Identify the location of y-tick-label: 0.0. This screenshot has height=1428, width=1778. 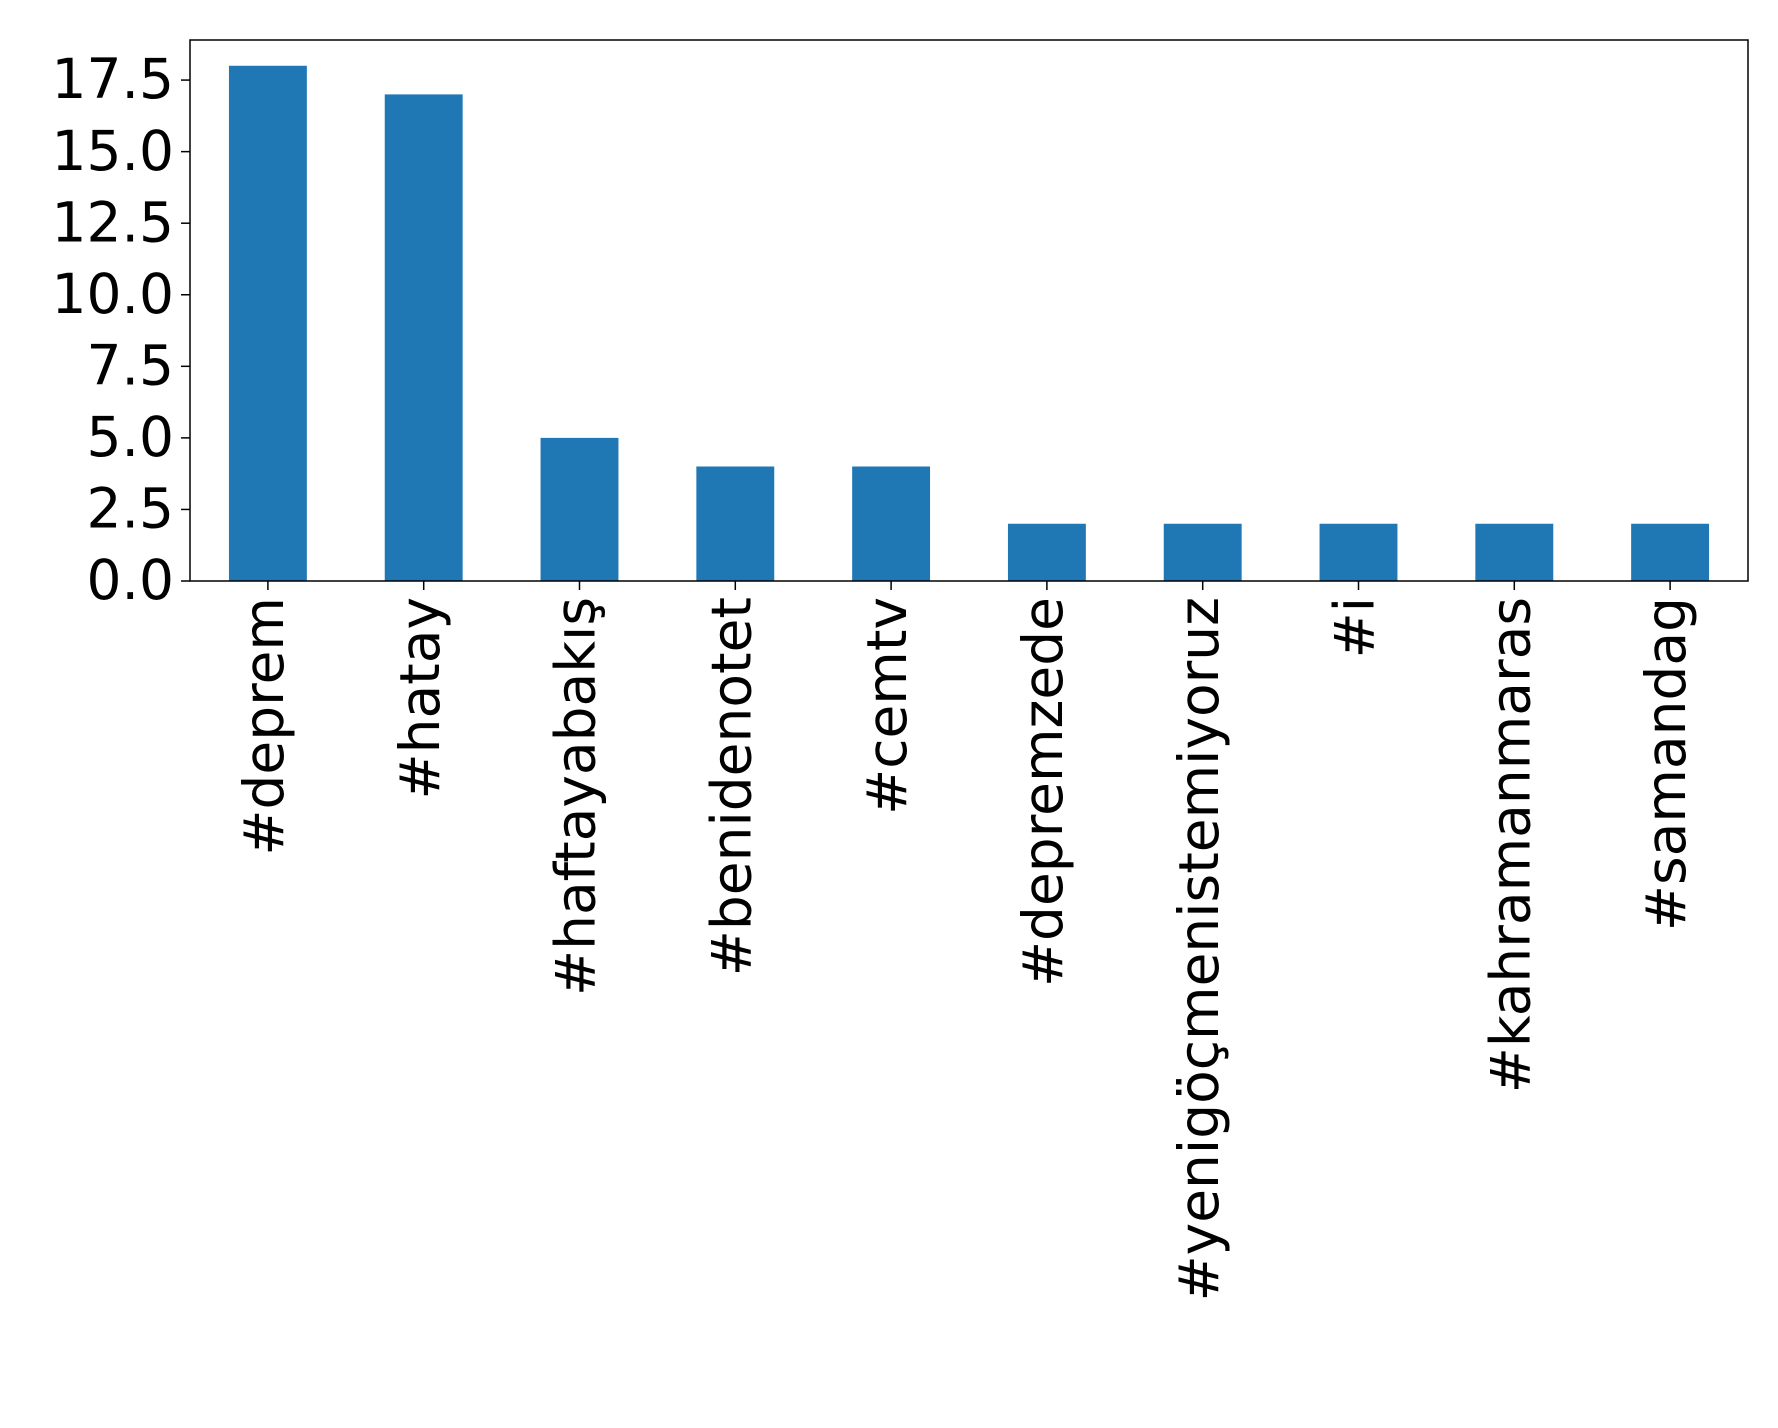
(130, 580).